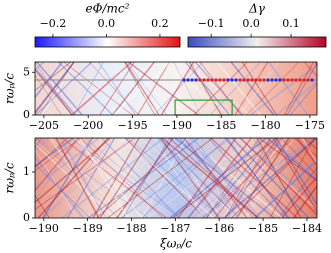 This screenshot has height=253, width=331. What do you see at coordinates (307, 228) in the screenshot?
I see `x-tick-label: −184` at bounding box center [307, 228].